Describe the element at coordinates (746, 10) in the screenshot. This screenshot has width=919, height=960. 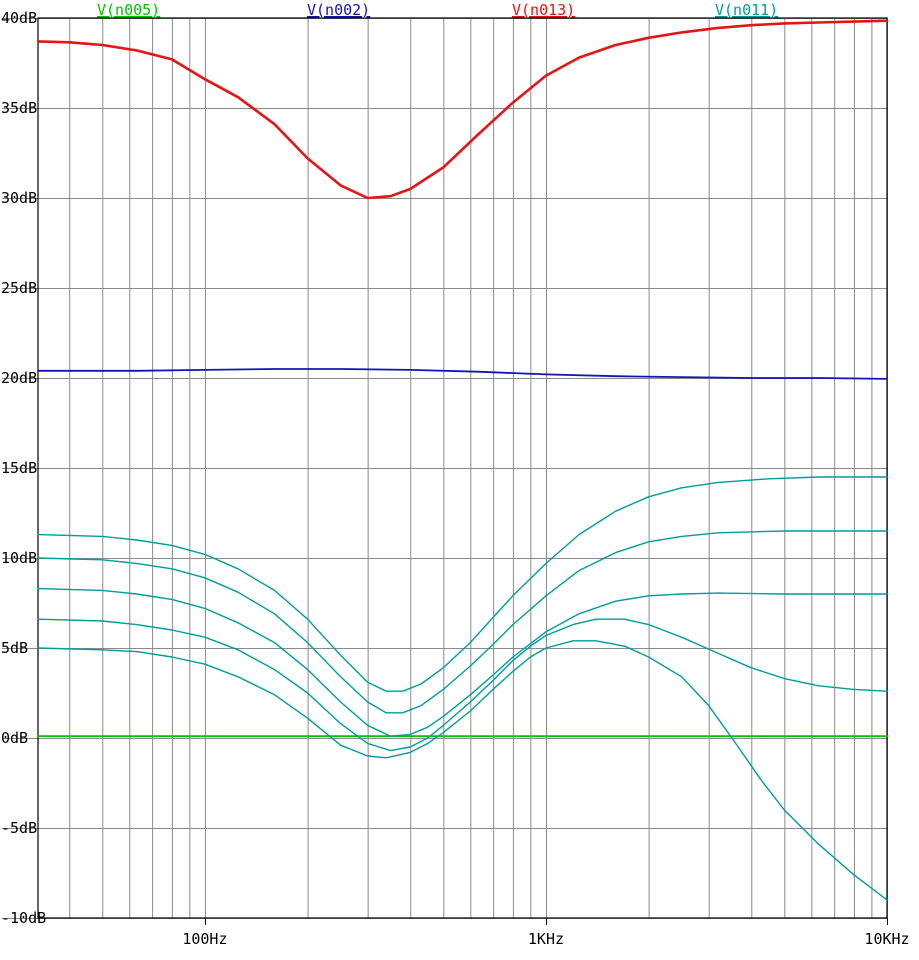
I see `legend-v(n011): V(n011)` at that location.